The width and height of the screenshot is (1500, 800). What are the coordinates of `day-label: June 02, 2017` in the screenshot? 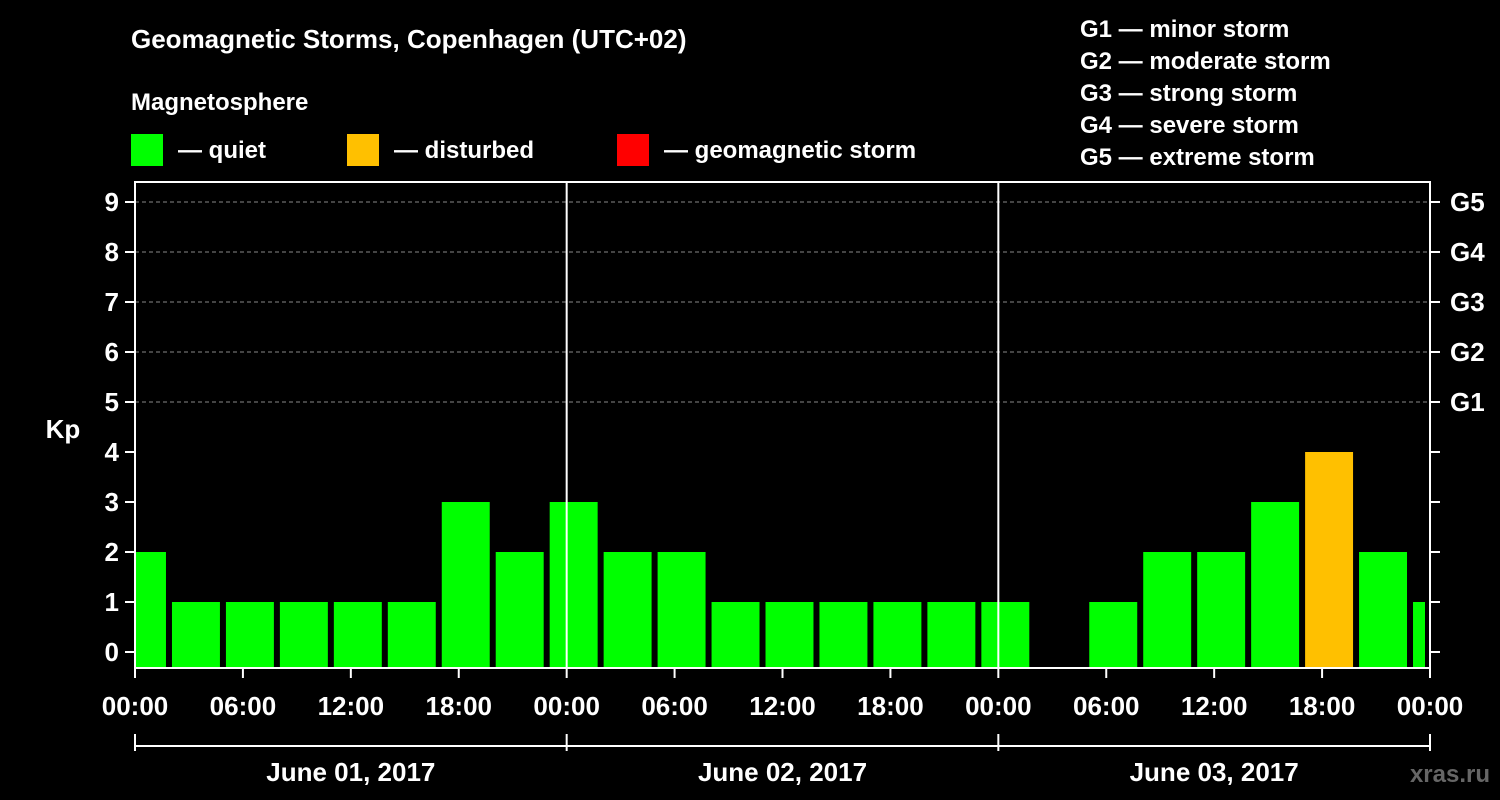 It's located at (782, 772).